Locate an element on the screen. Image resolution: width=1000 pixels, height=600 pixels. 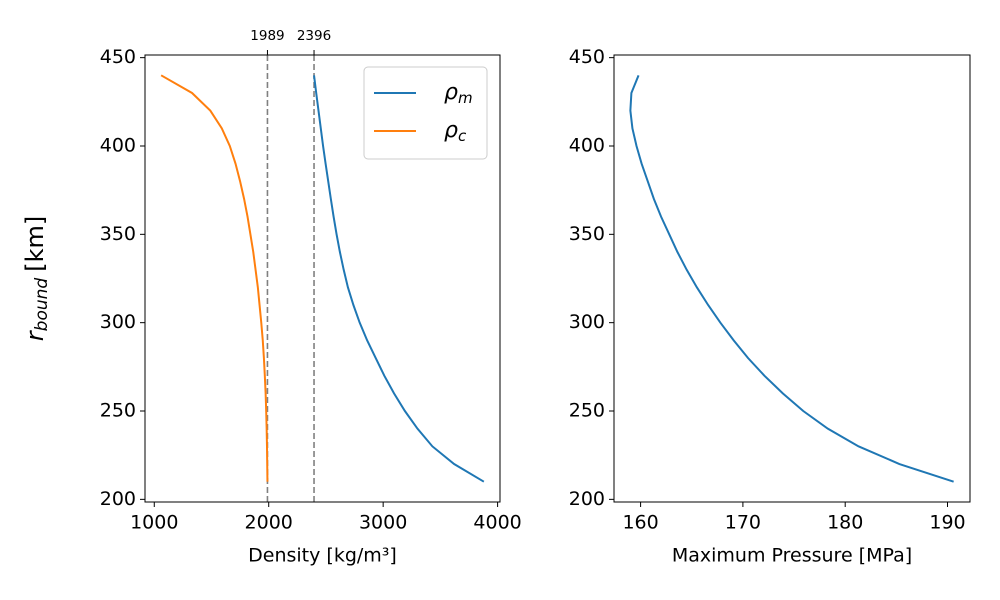
y-label-subscript: bound is located at coordinates (42, 305).